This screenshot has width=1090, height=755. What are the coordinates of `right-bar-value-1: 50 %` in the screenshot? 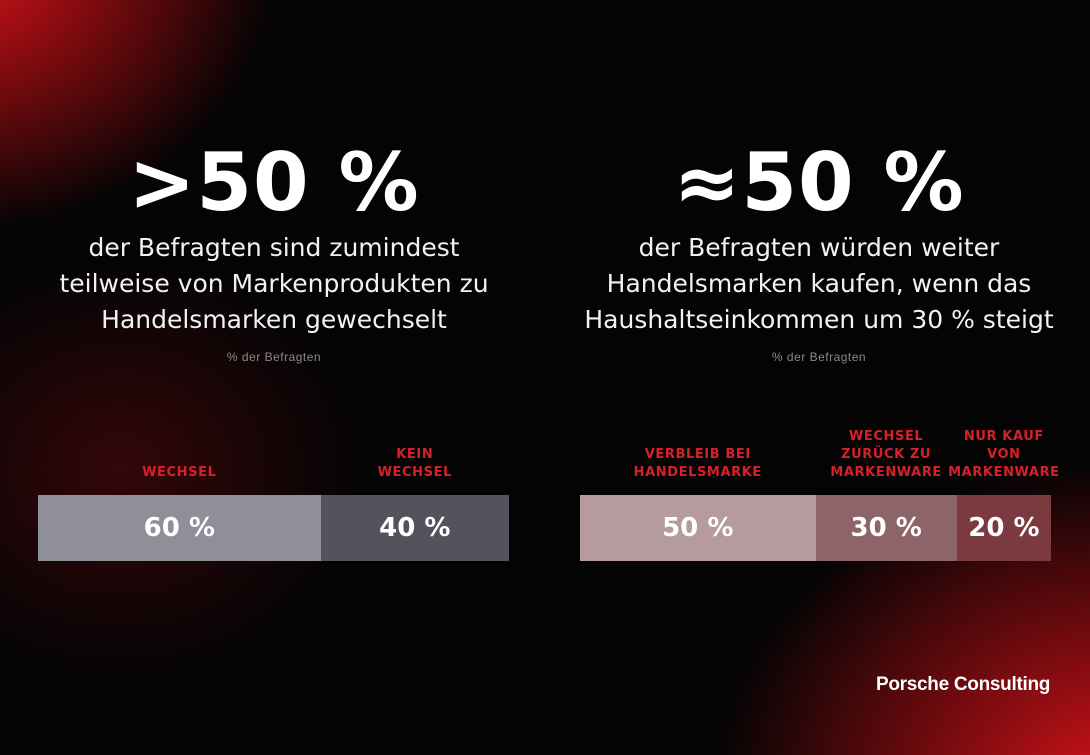 It's located at (698, 528).